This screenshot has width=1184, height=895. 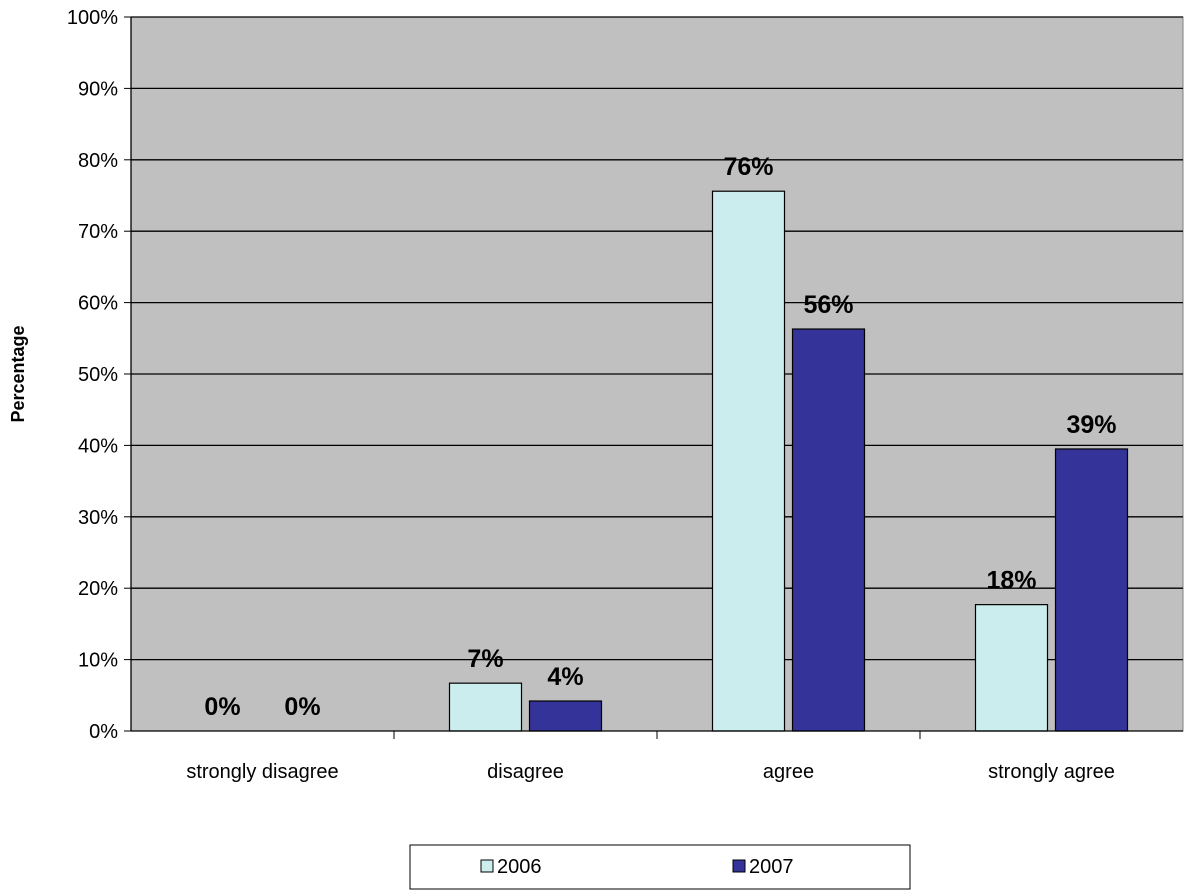 What do you see at coordinates (525, 772) in the screenshot?
I see `x-category-label: disagree` at bounding box center [525, 772].